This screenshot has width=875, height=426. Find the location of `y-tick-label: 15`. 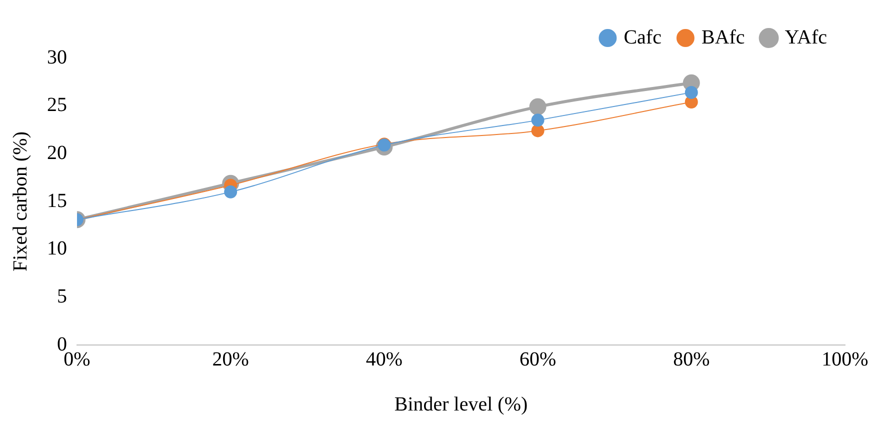

y-tick-label: 15 is located at coordinates (57, 201).